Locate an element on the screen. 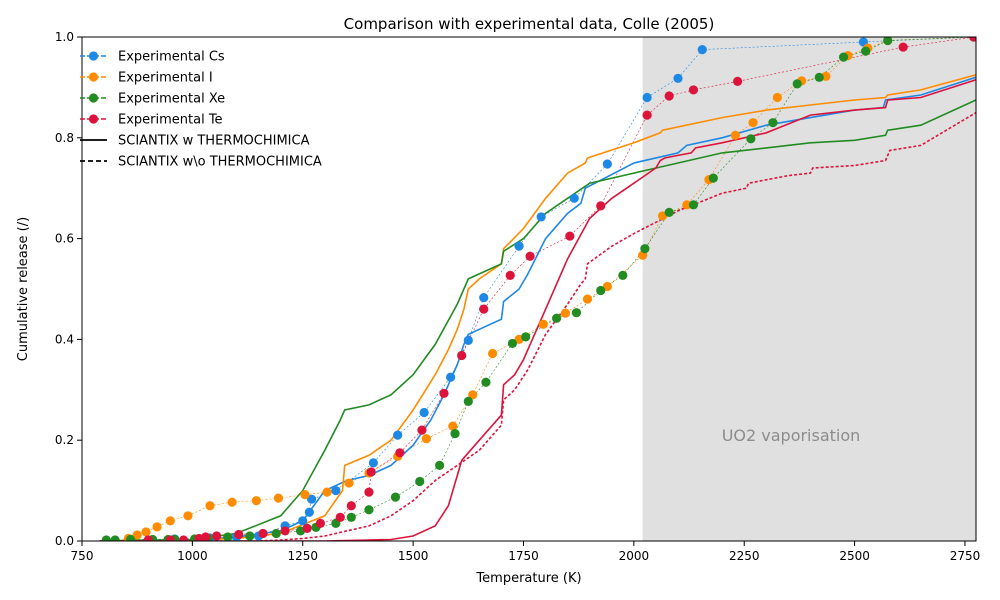  legend-label: SCIANTIX w THERMOCHIMICA is located at coordinates (214, 141).